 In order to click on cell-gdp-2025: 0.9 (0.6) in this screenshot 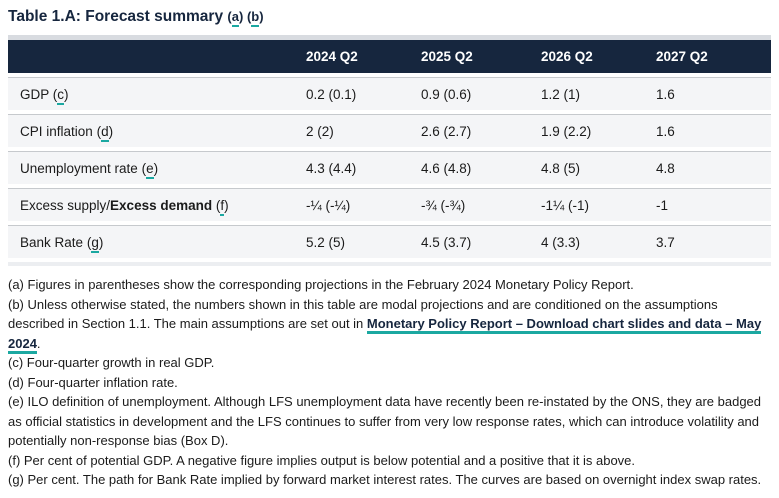, I will do `click(473, 93)`.